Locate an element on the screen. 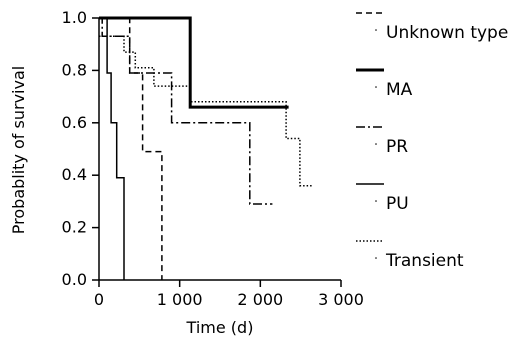  legend-label-unknown-type: Unknown type is located at coordinates (447, 33).